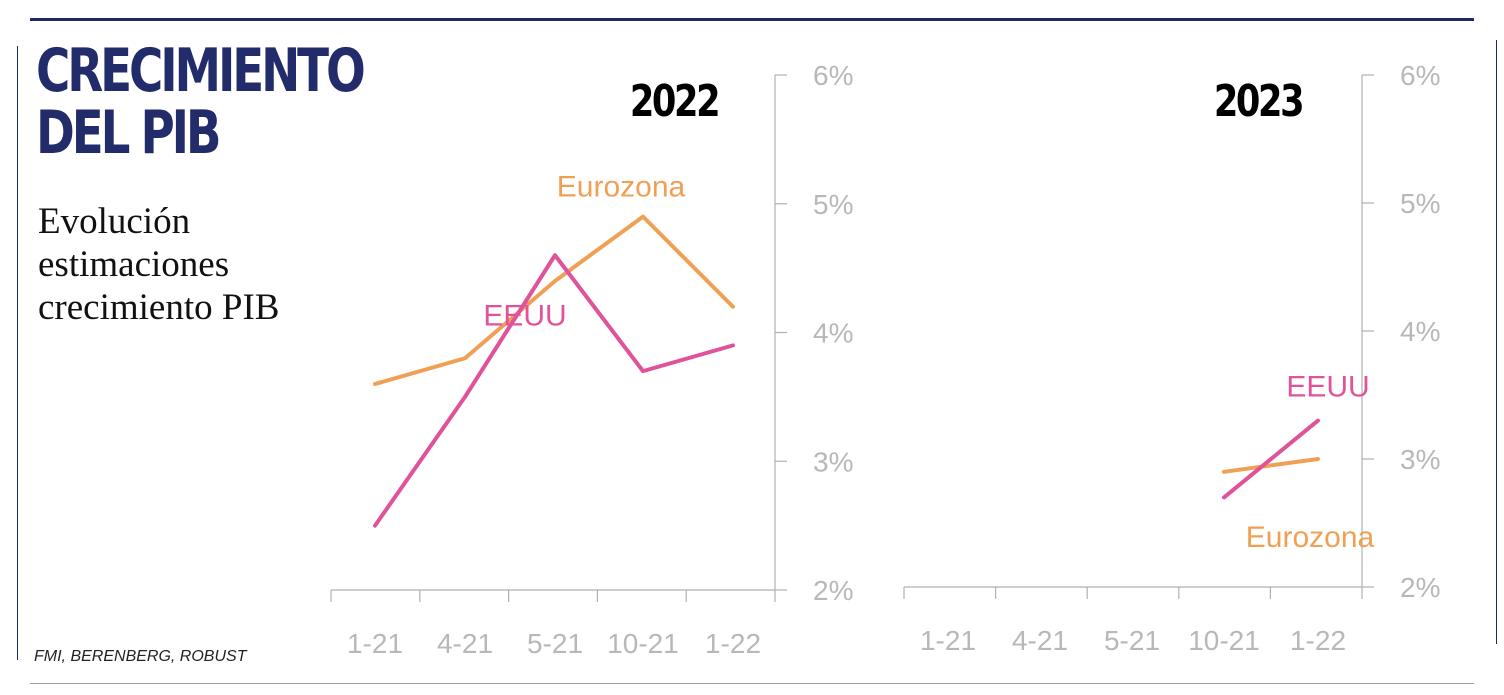 The image size is (1504, 695). What do you see at coordinates (140, 656) in the screenshot?
I see `source-note: FMI, BERENBERG, ROBUST` at bounding box center [140, 656].